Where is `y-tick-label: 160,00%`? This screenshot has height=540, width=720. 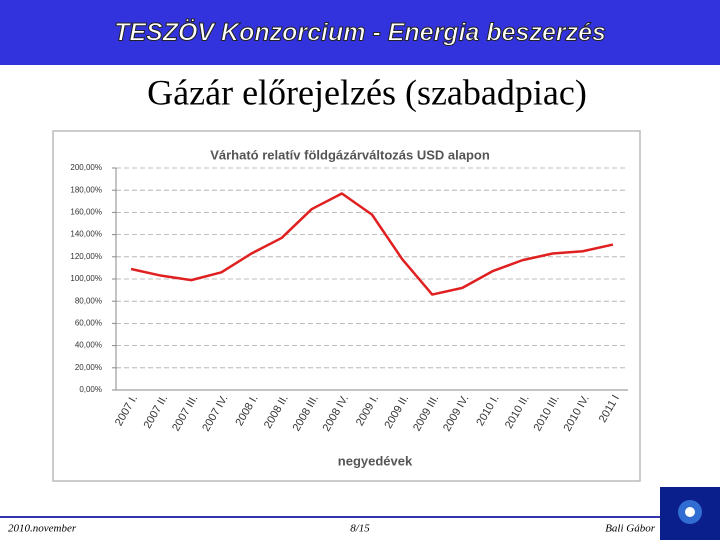 y-tick-label: 160,00% is located at coordinates (86, 212).